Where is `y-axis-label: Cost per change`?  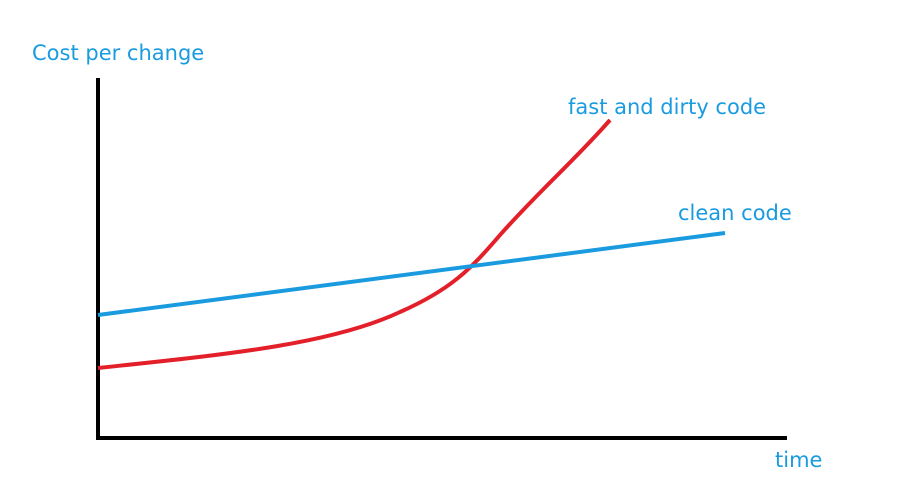 y-axis-label: Cost per change is located at coordinates (118, 53).